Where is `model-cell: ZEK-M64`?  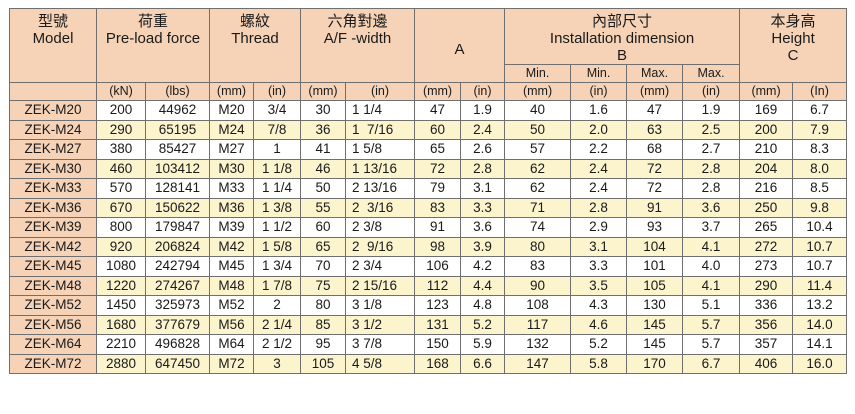
model-cell: ZEK-M64 is located at coordinates (53, 344).